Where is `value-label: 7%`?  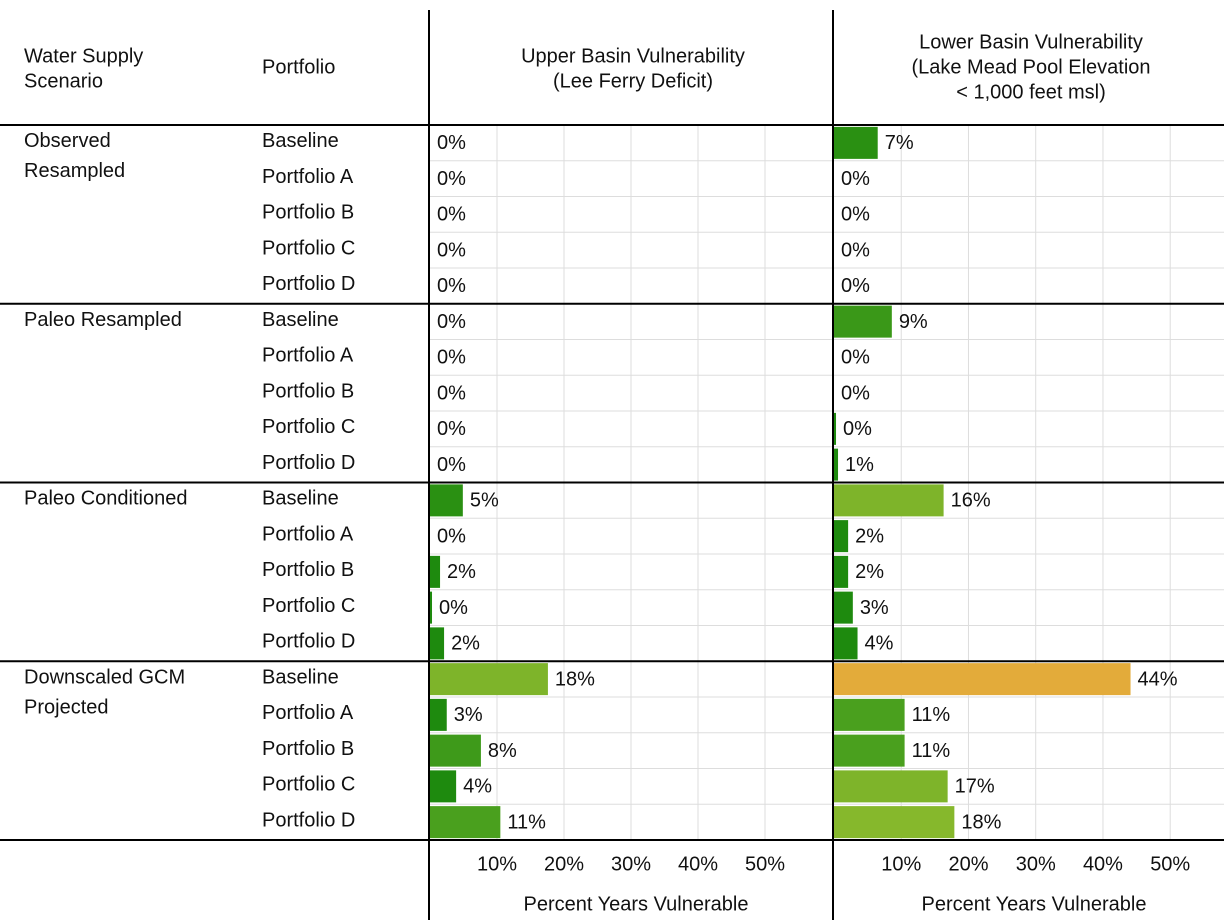
value-label: 7% is located at coordinates (899, 143).